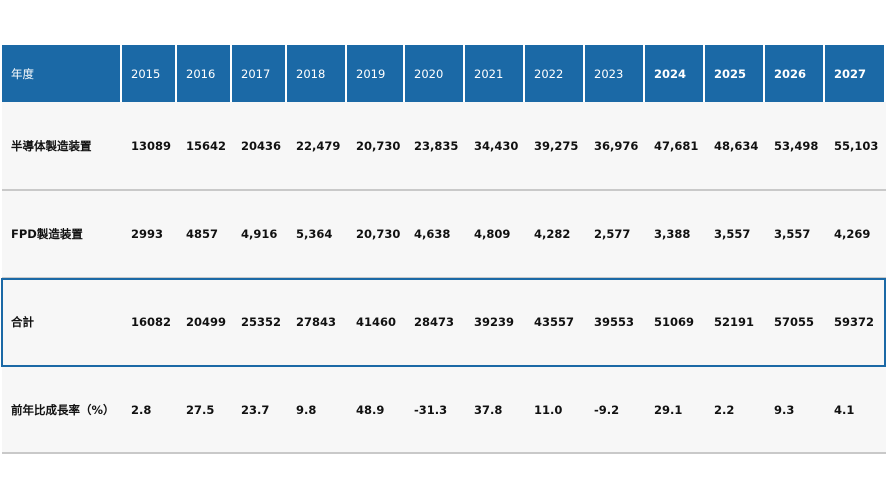 The height and width of the screenshot is (498, 886). What do you see at coordinates (856, 146) in the screenshot?
I see `cell-value: 55,103` at bounding box center [856, 146].